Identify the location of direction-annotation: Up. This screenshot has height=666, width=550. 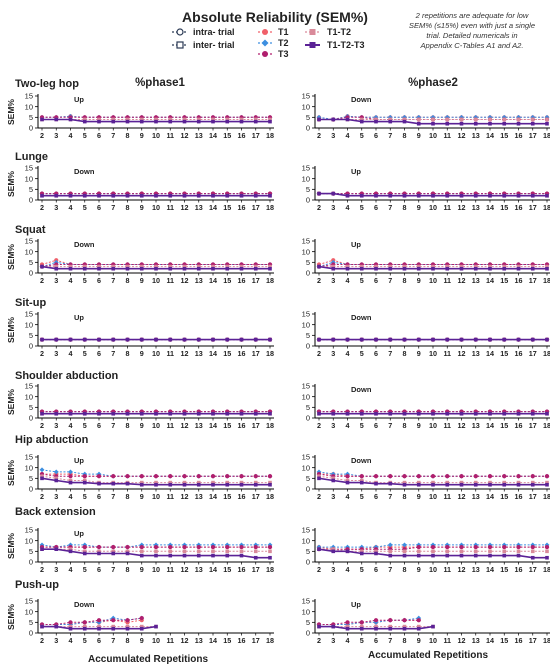
(79, 99).